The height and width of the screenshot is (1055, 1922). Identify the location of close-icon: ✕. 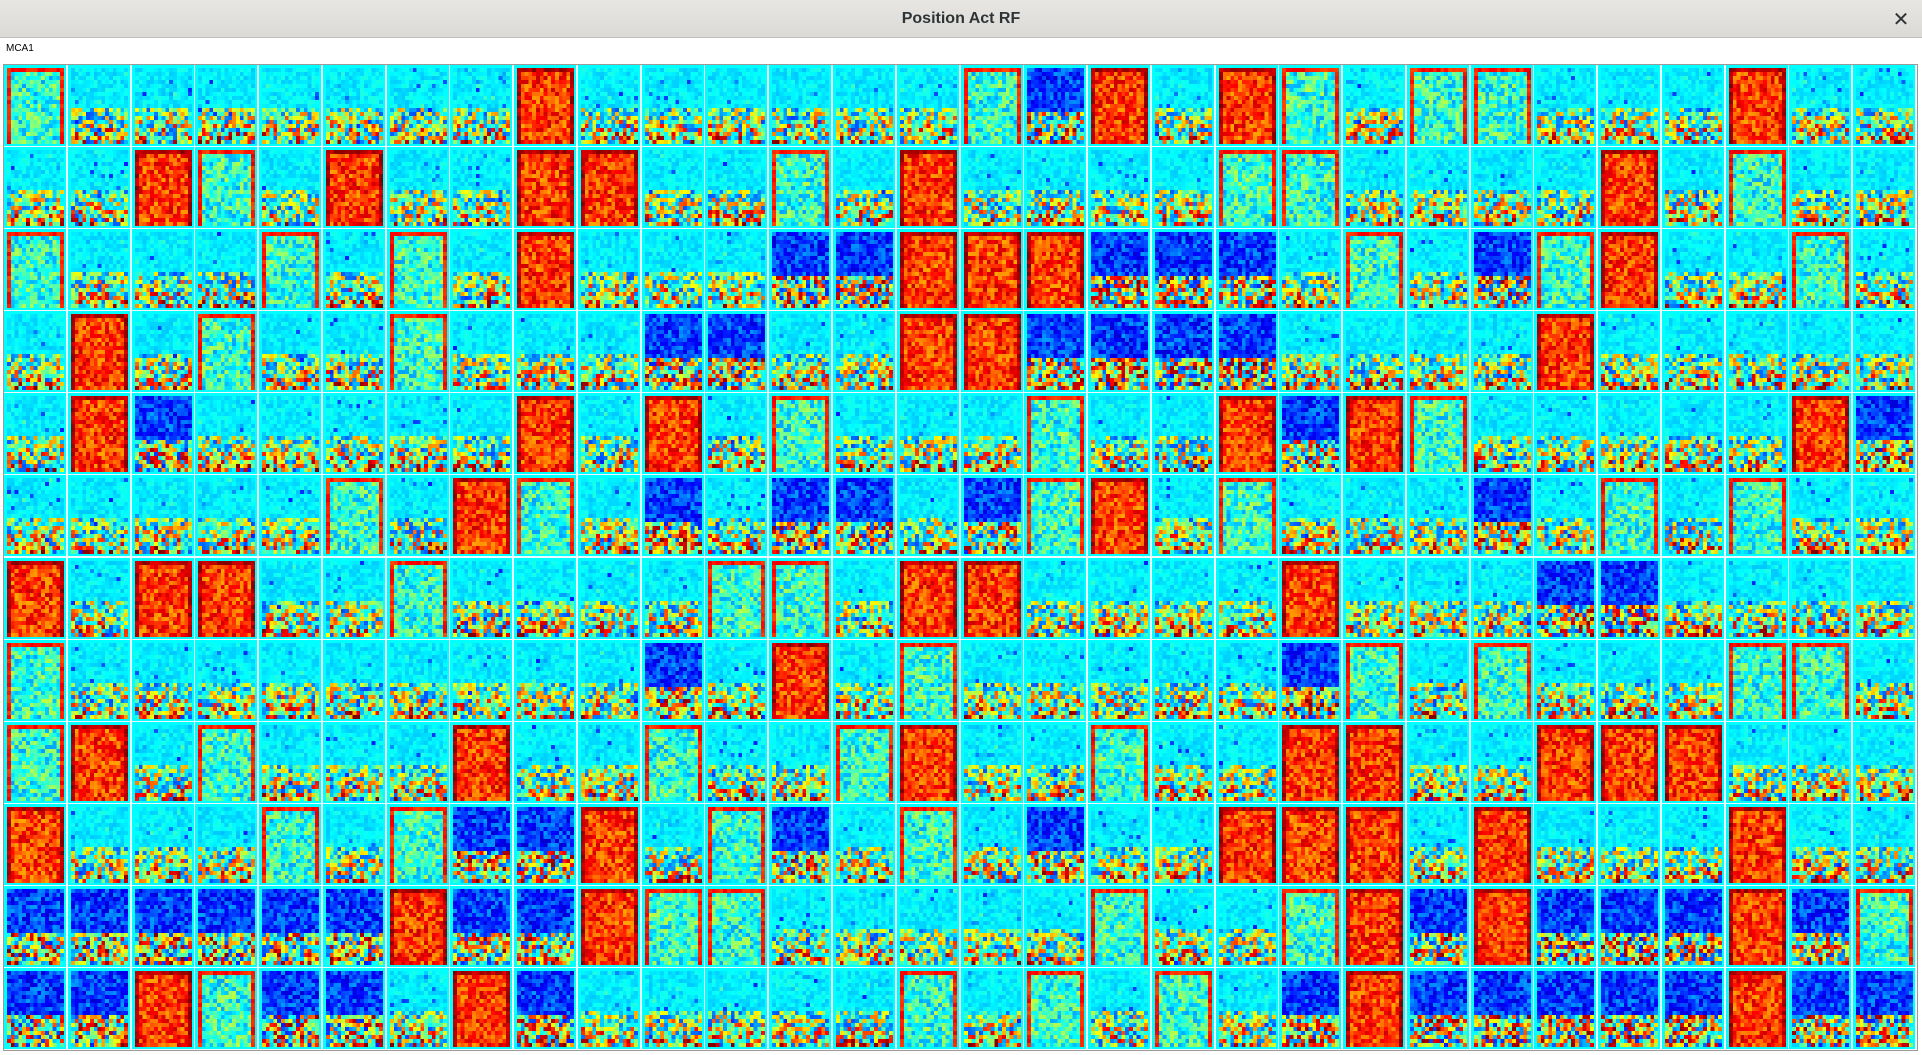
(1901, 19).